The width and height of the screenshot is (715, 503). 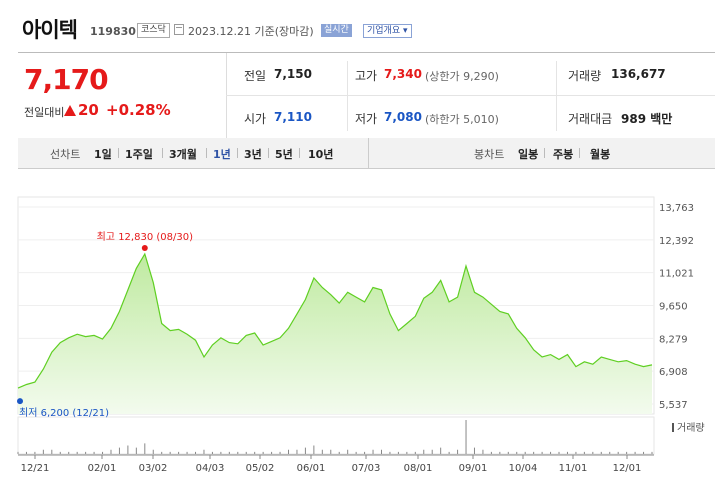 I want to click on realtime-button: 실시간, so click(x=336, y=30).